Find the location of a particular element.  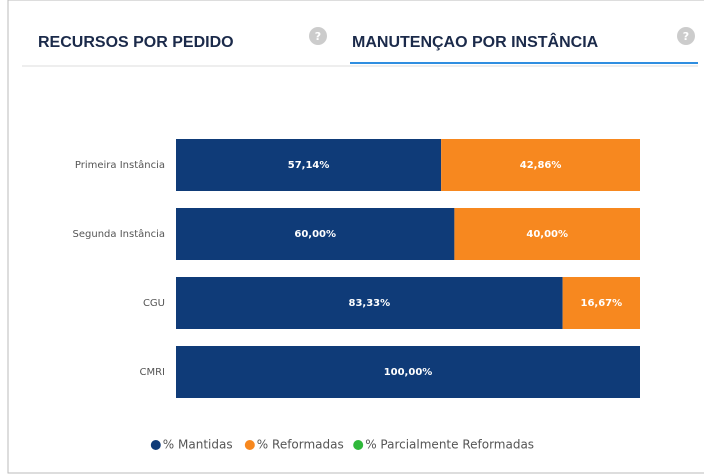

data-label: 83,33% is located at coordinates (369, 303).